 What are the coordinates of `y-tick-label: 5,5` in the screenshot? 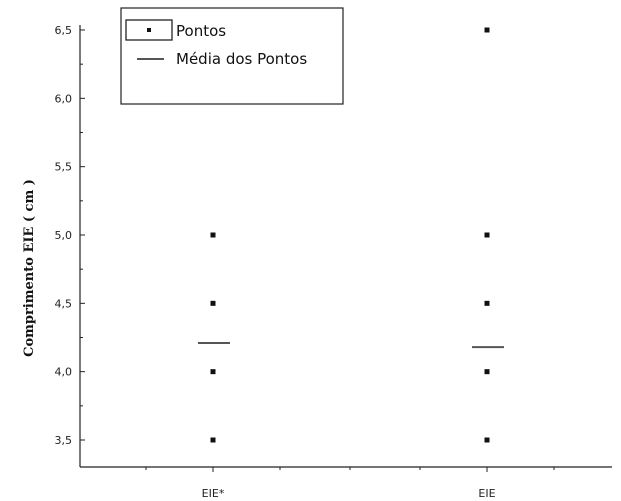 It's located at (64, 167).